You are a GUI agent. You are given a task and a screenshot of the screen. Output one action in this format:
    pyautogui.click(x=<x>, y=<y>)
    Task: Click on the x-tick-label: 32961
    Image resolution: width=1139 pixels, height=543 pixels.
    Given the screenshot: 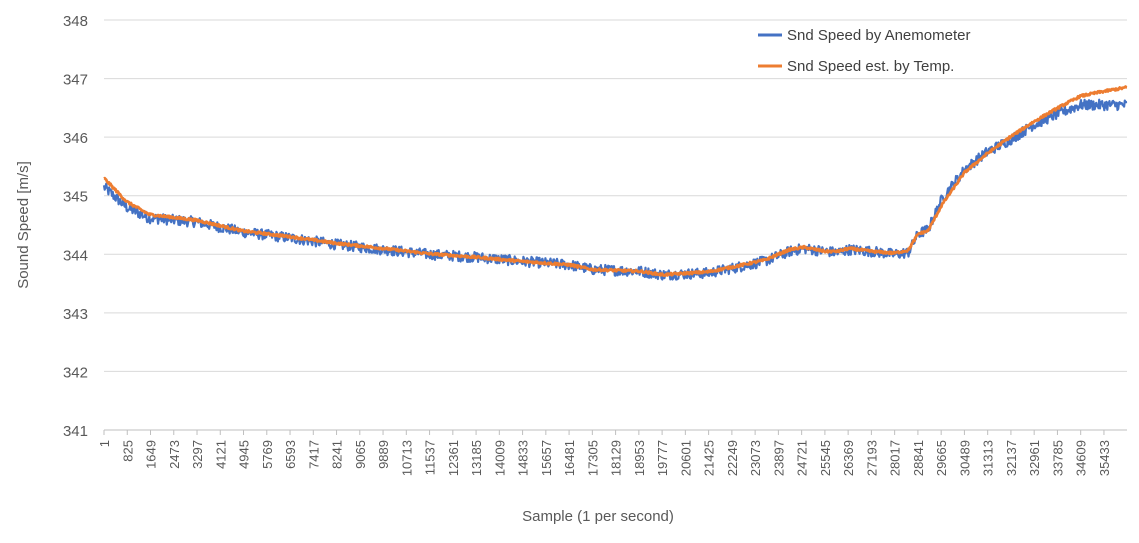 What is the action you would take?
    pyautogui.click(x=1034, y=458)
    